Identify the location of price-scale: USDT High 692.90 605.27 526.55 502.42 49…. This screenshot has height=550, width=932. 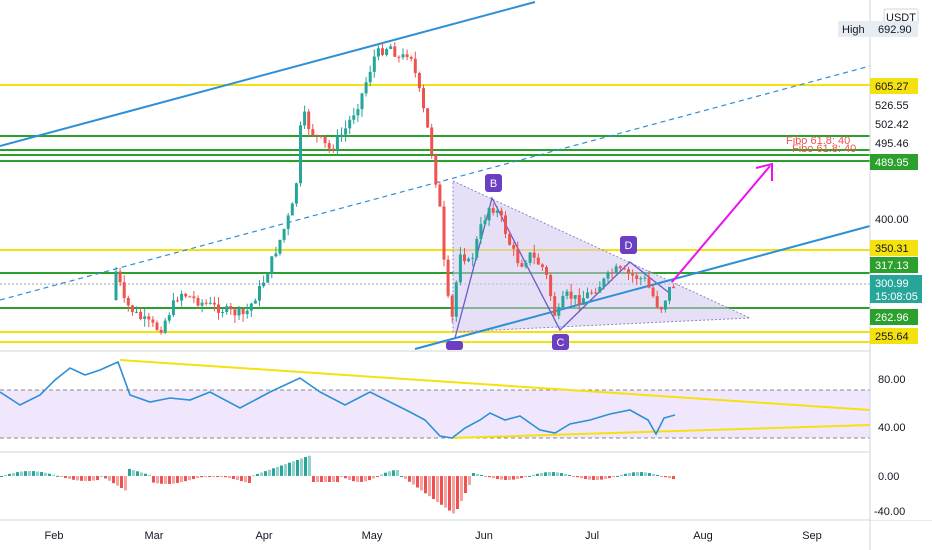
(885, 275).